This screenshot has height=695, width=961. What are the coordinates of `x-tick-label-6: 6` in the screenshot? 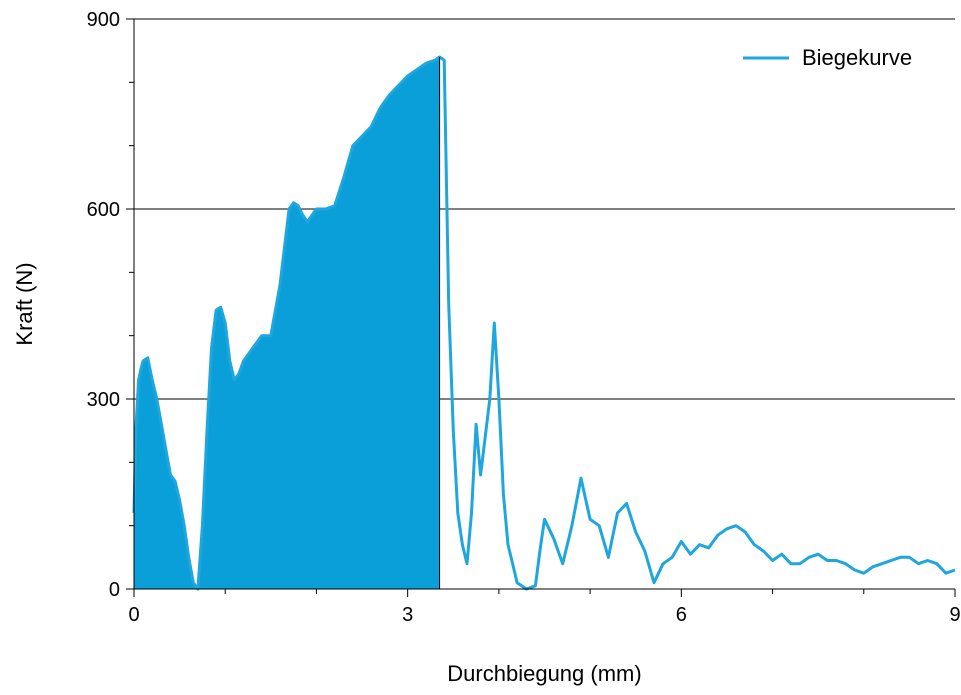 It's located at (681, 615).